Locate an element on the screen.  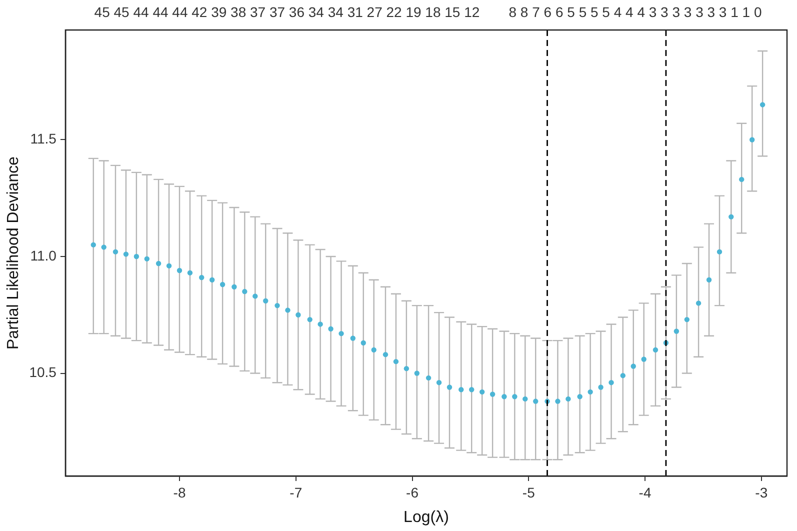
x-tick-label: -7 is located at coordinates (296, 492).